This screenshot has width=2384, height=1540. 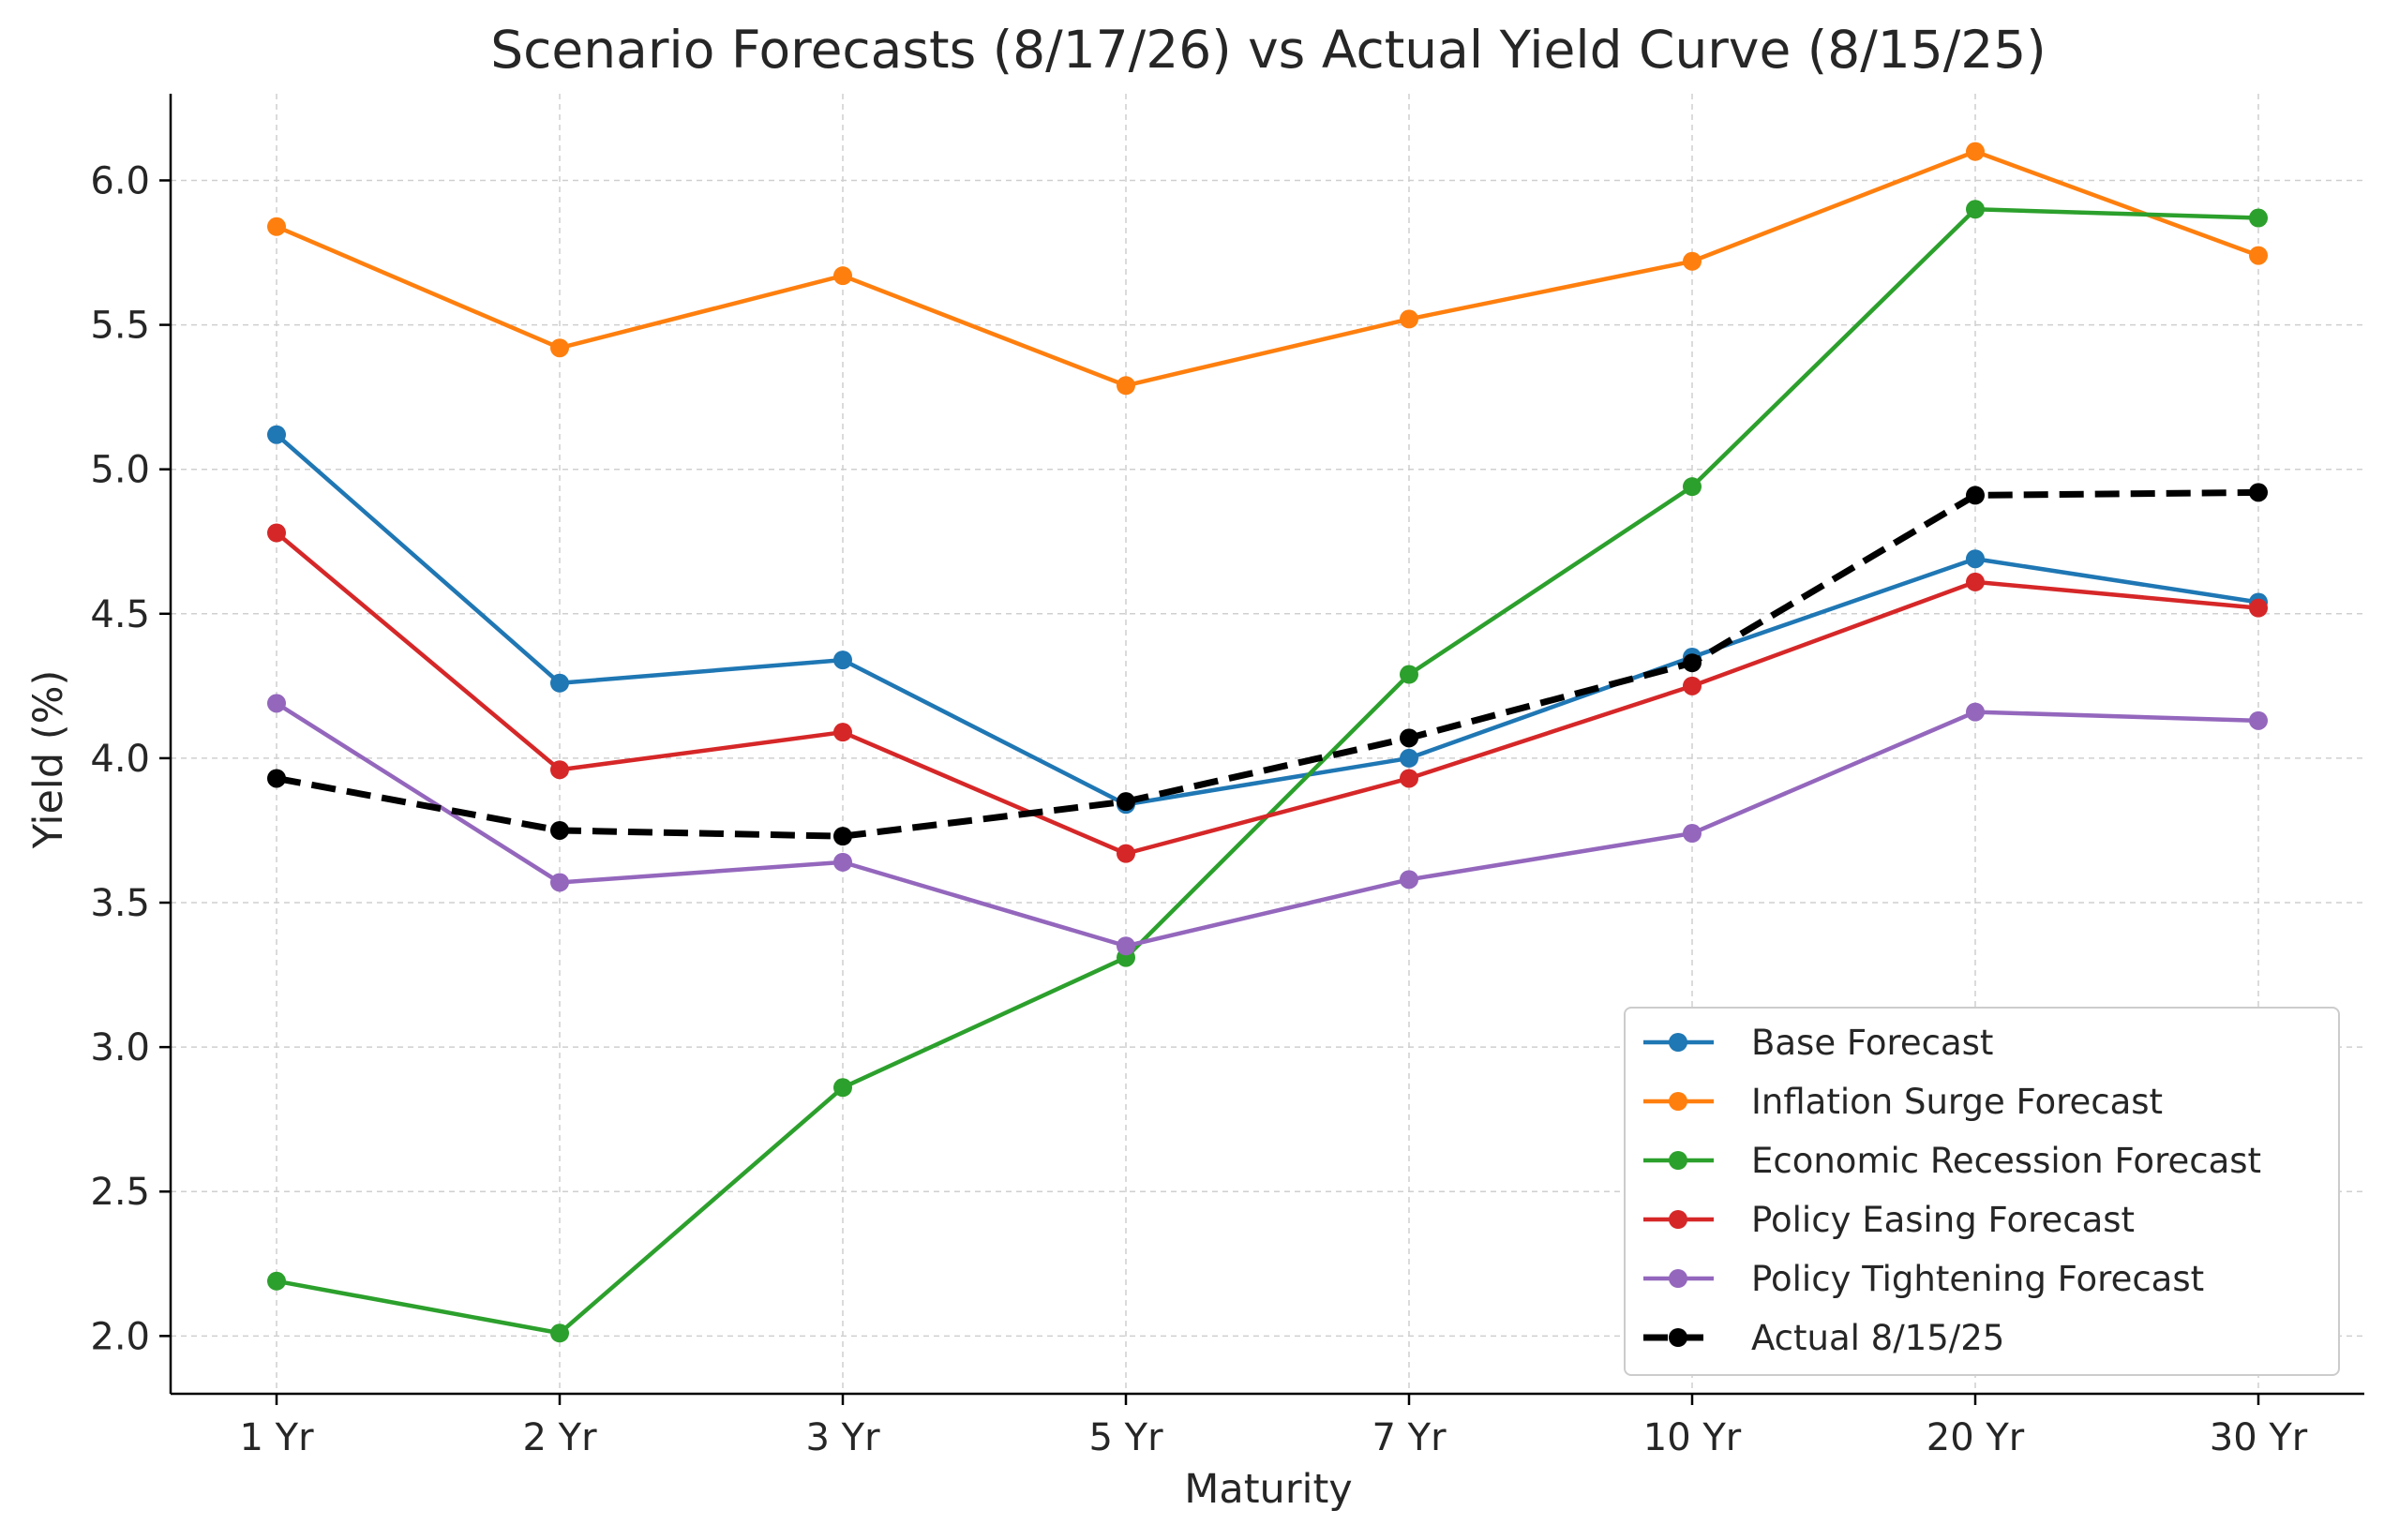 I want to click on legend-item: Inflation Surge Forecast, so click(x=1903, y=1102).